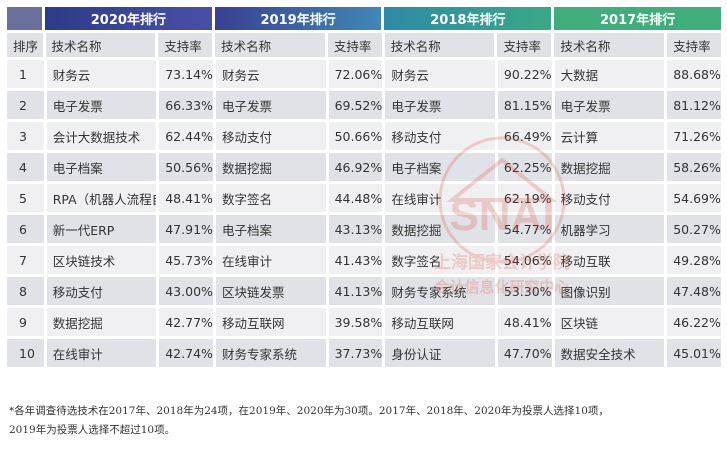 This screenshot has height=458, width=727. What do you see at coordinates (271, 291) in the screenshot?
I see `tech-name-cell-2019: 区块链发票` at bounding box center [271, 291].